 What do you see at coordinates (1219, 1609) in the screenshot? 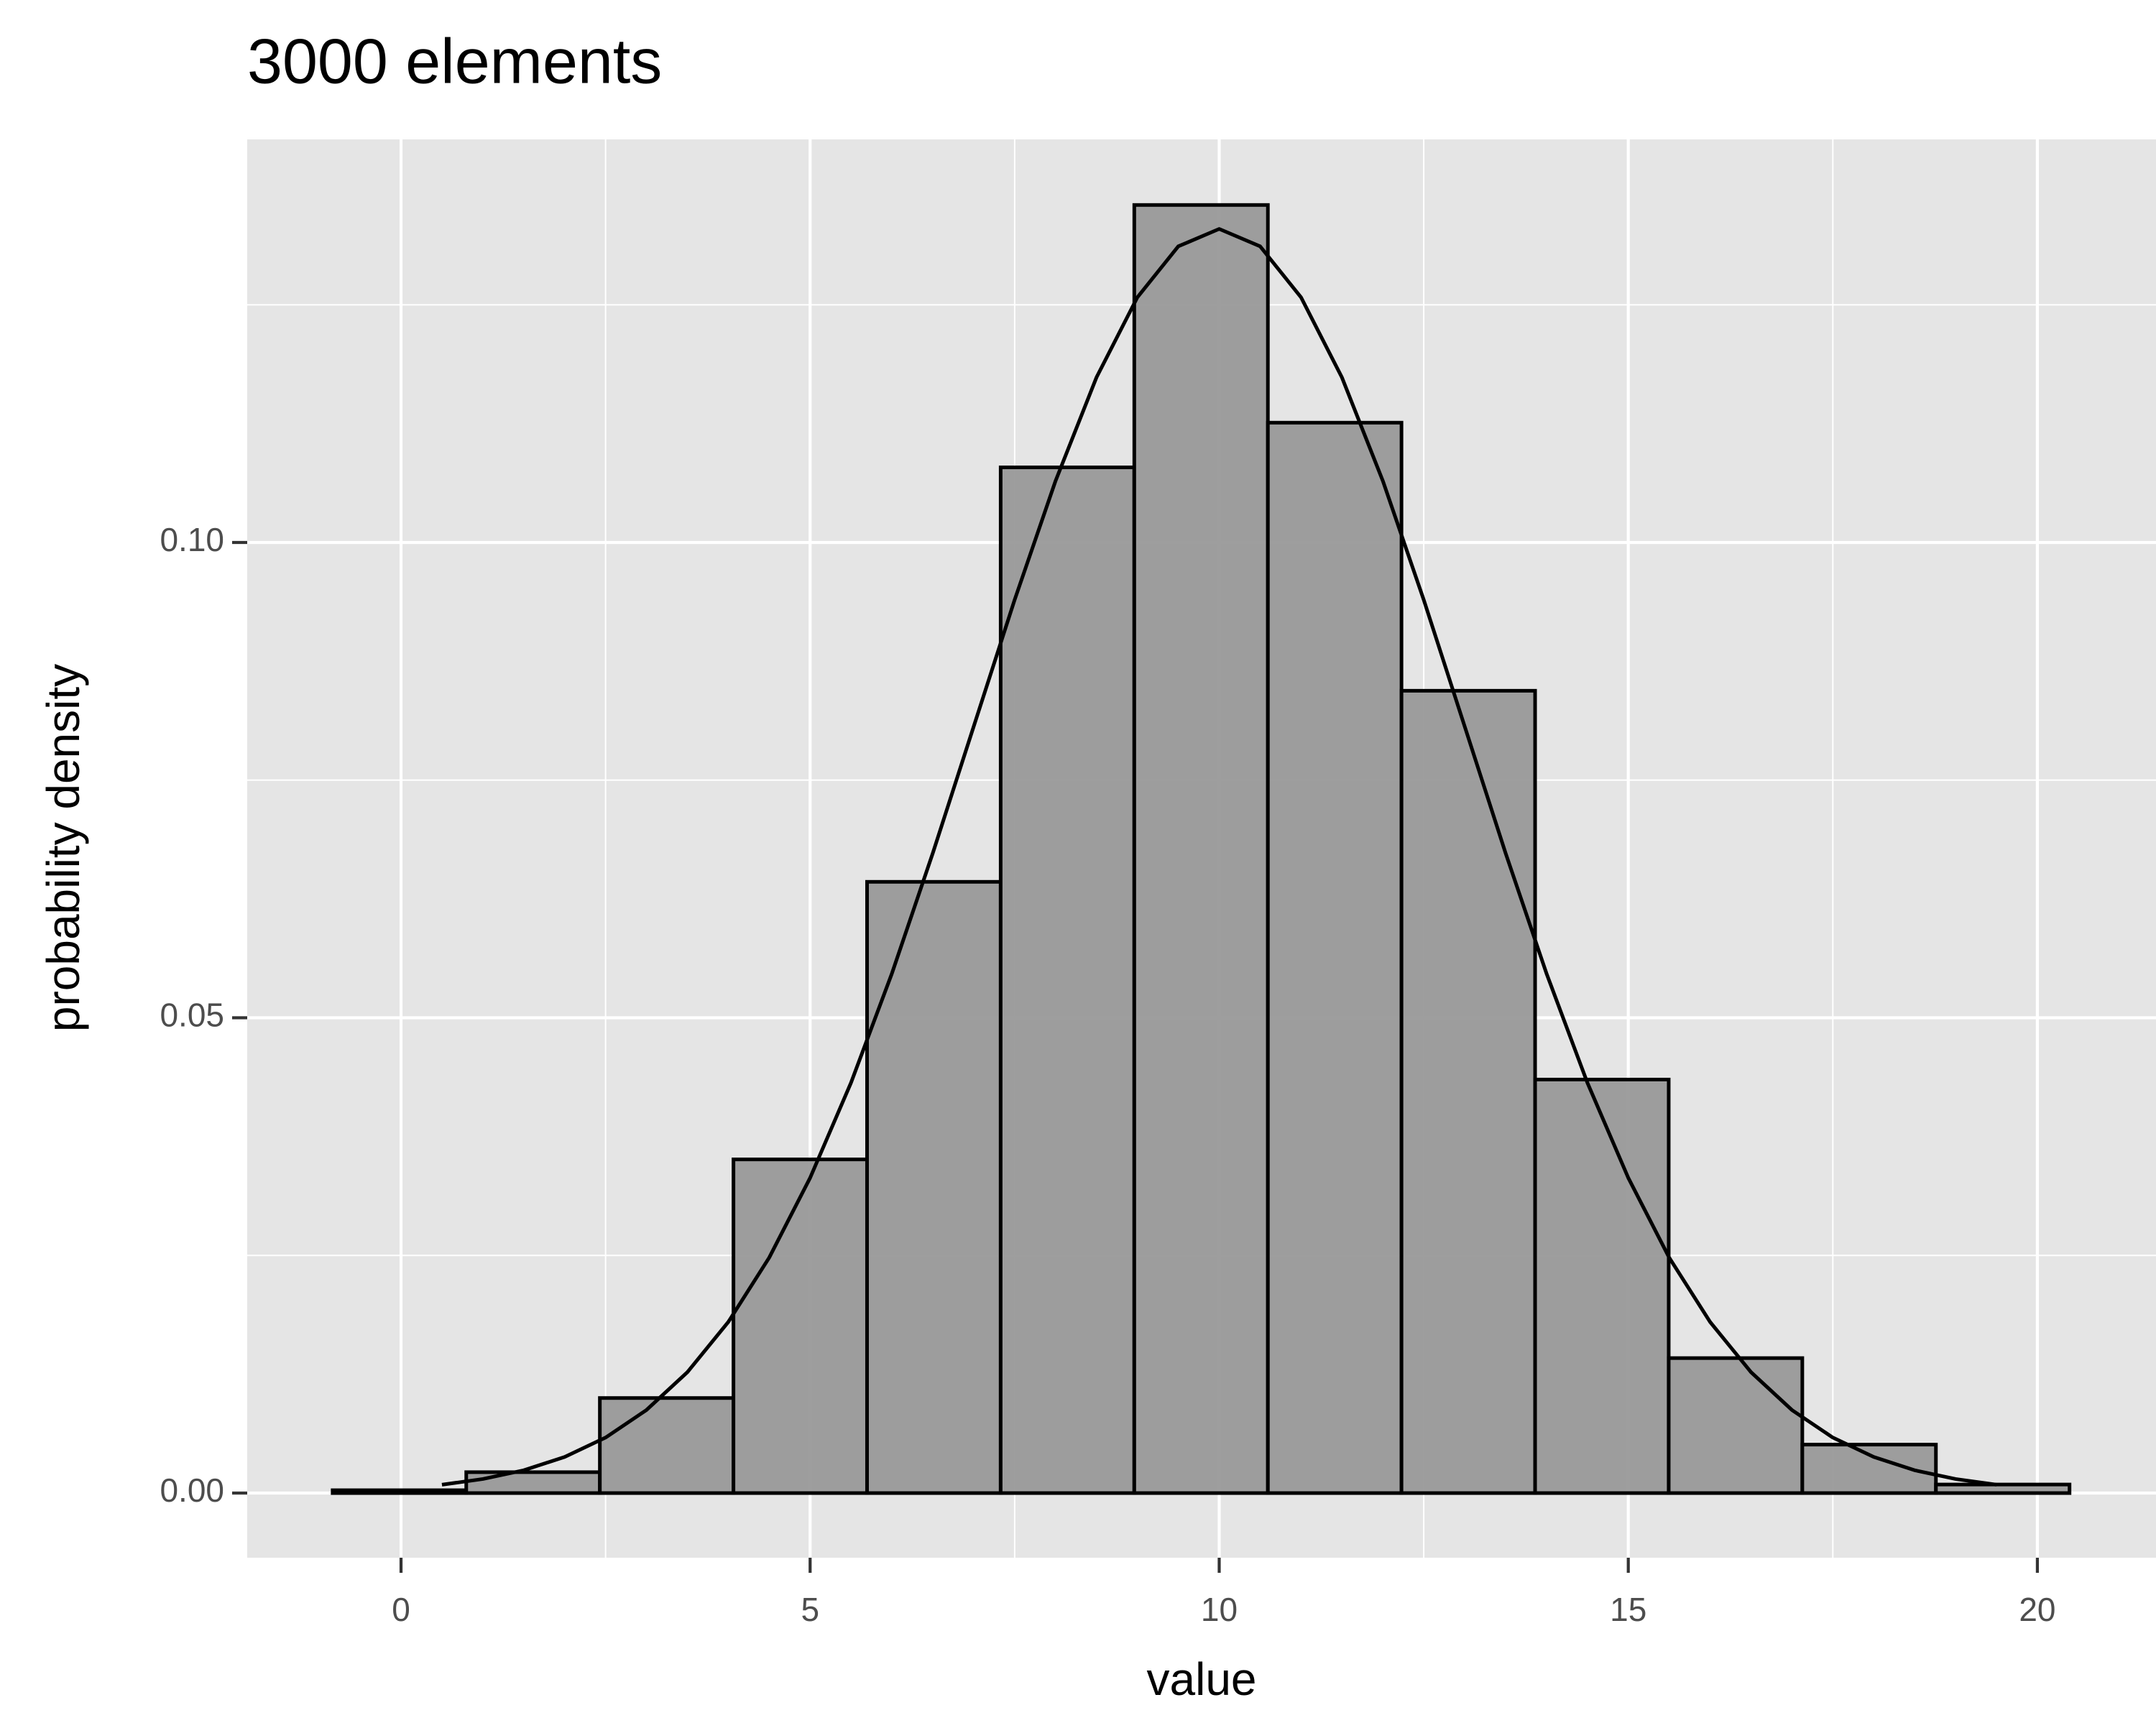
I see `x-tick-label: 10` at bounding box center [1219, 1609].